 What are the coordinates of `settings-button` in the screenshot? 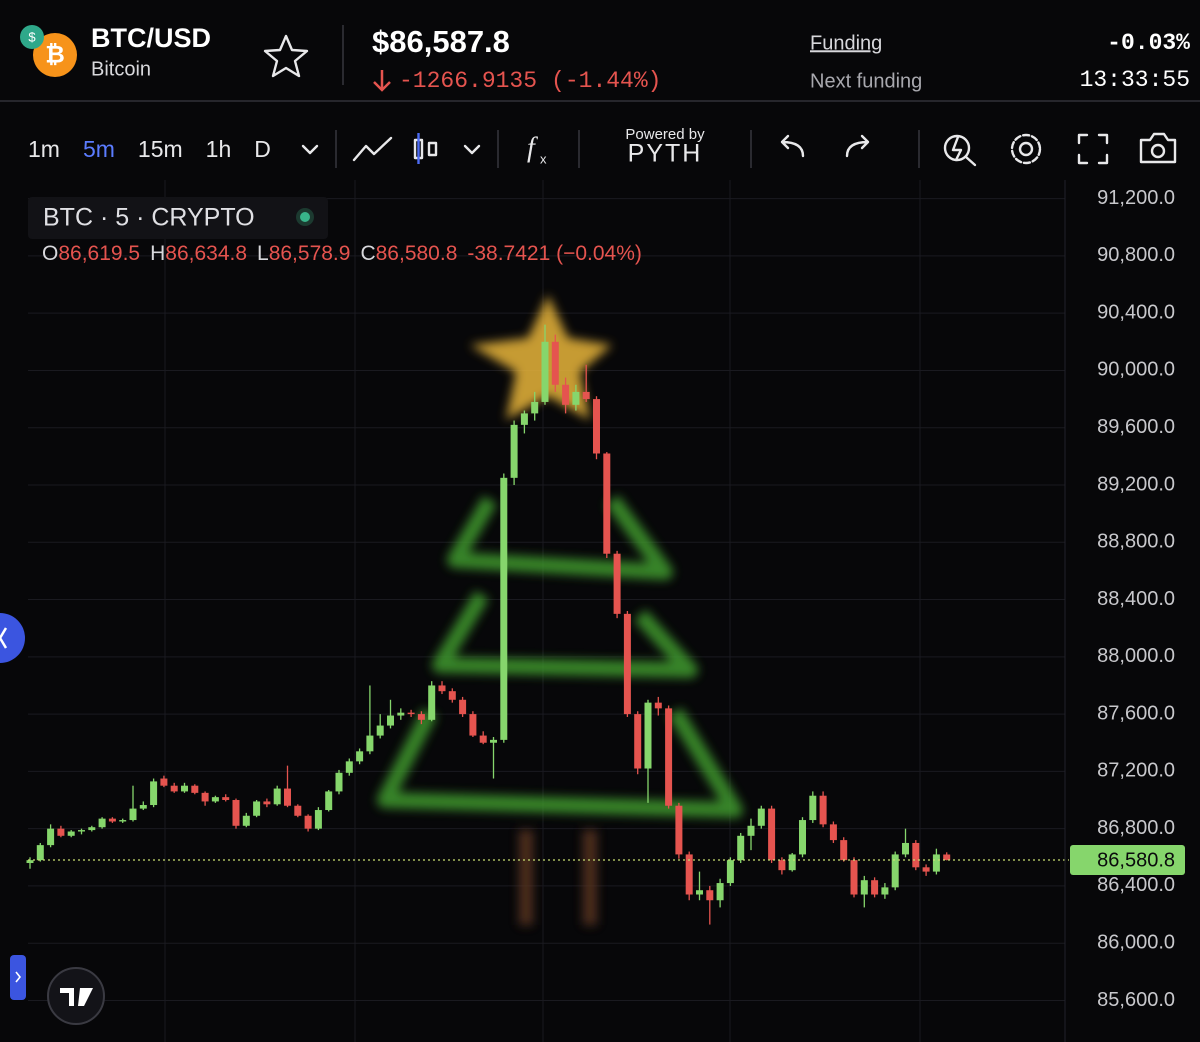 It's located at (1026, 149).